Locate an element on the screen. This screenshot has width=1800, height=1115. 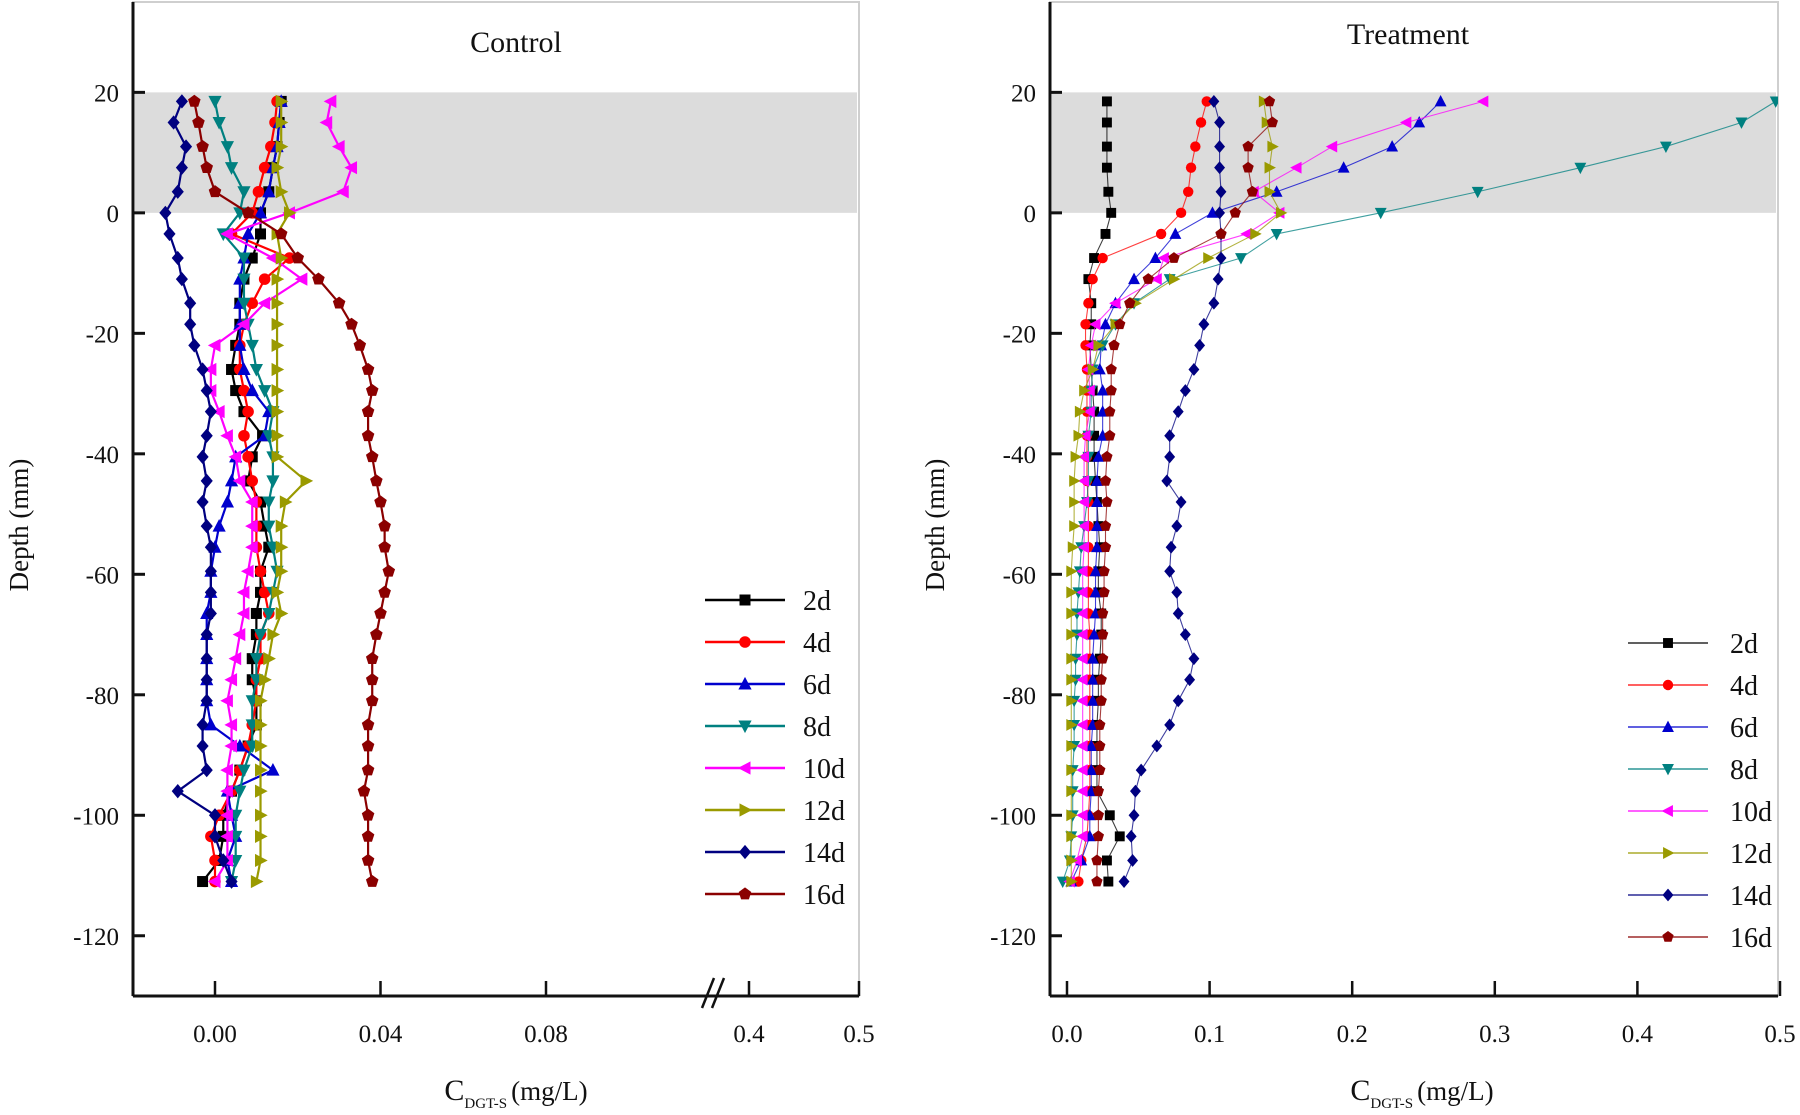
legend-item-16d: 16d is located at coordinates (1700, 938).